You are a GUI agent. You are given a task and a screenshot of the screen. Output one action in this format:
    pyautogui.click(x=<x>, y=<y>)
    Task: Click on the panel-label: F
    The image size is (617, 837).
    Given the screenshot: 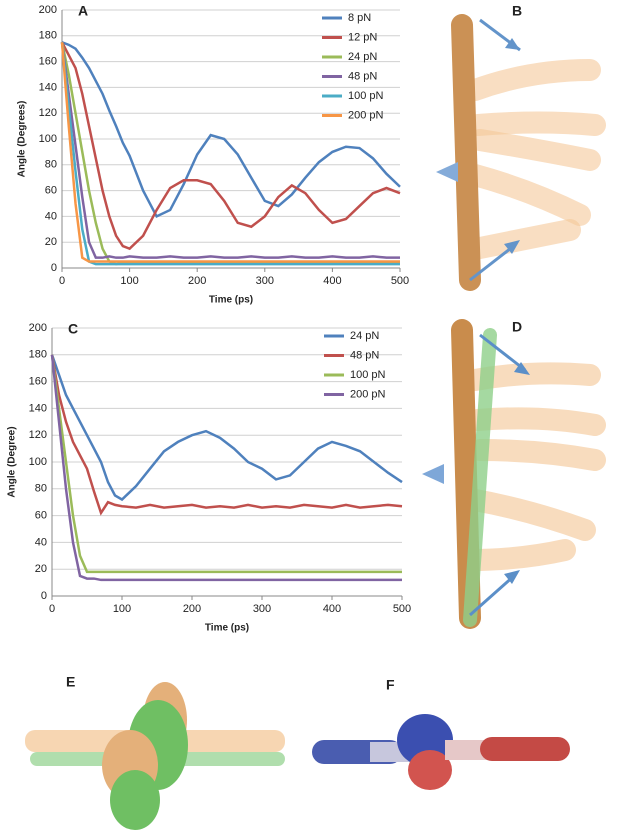 What is the action you would take?
    pyautogui.click(x=390, y=685)
    